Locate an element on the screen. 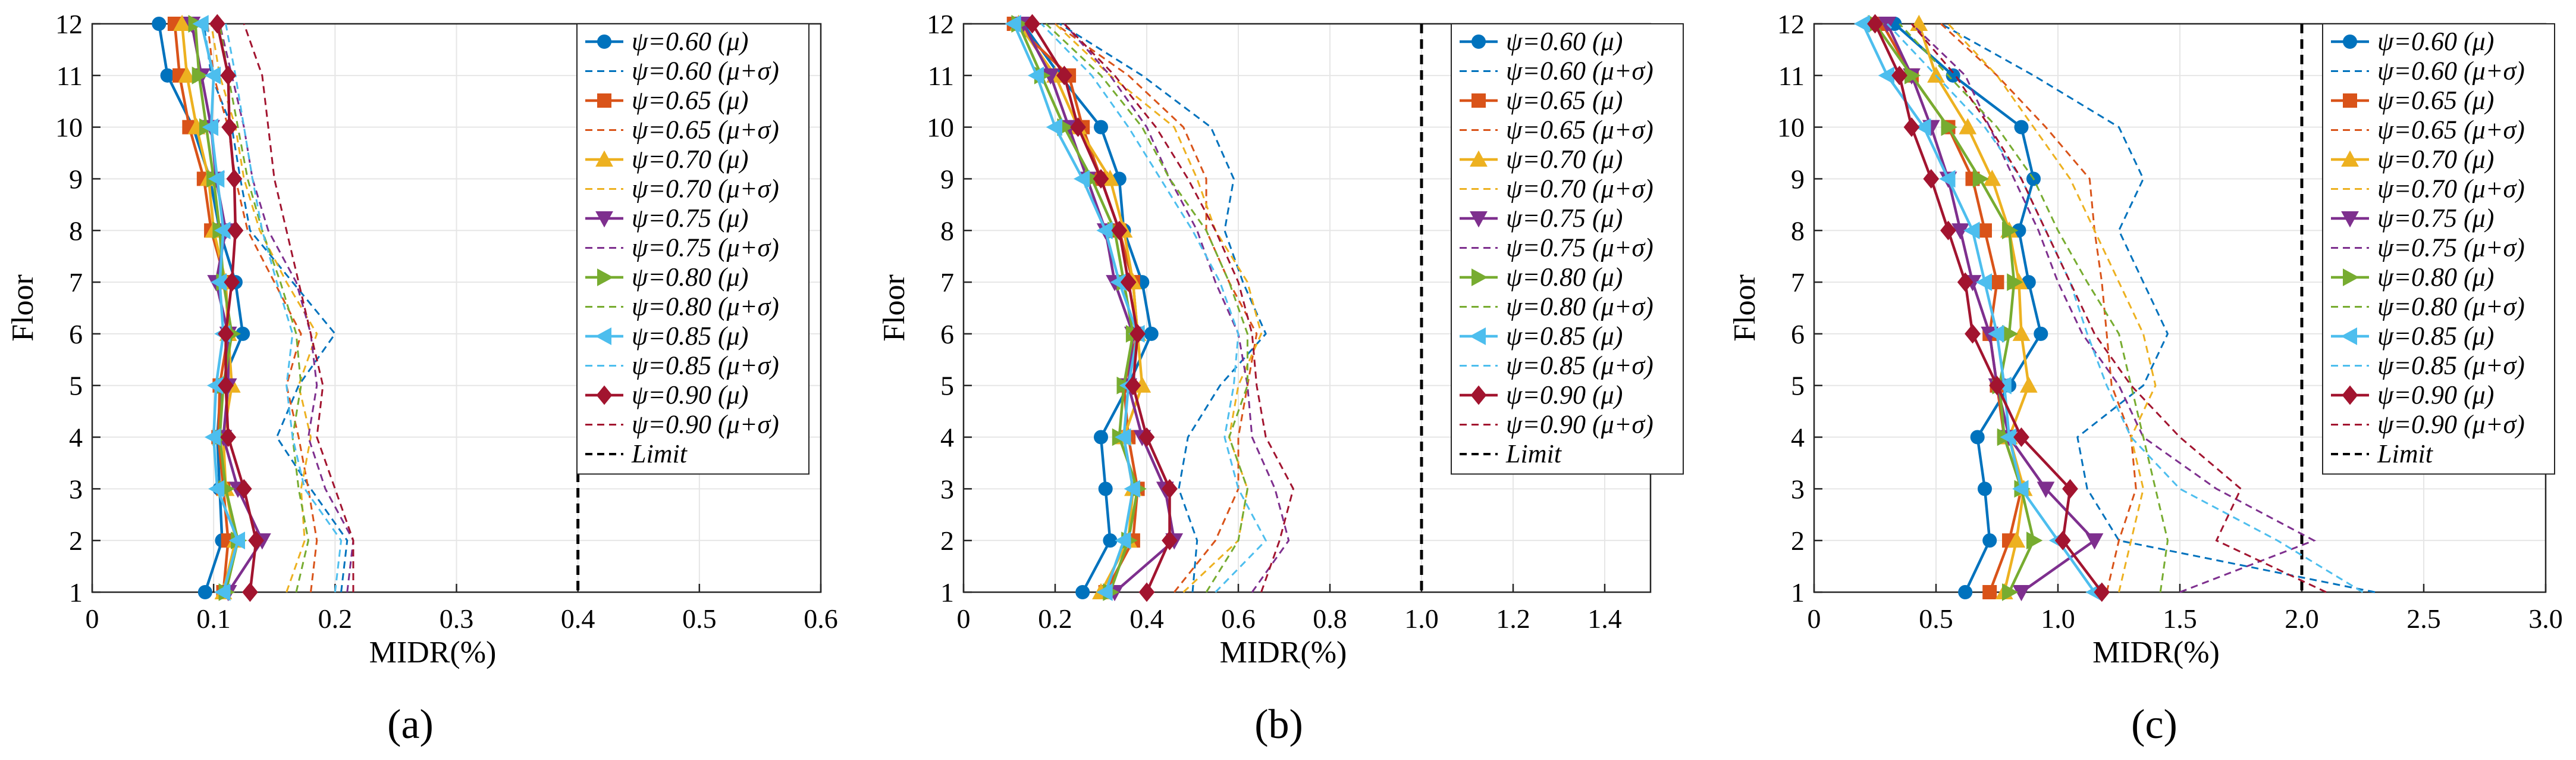 The width and height of the screenshot is (2576, 760). x-tick-label: 0.8 is located at coordinates (1330, 618).